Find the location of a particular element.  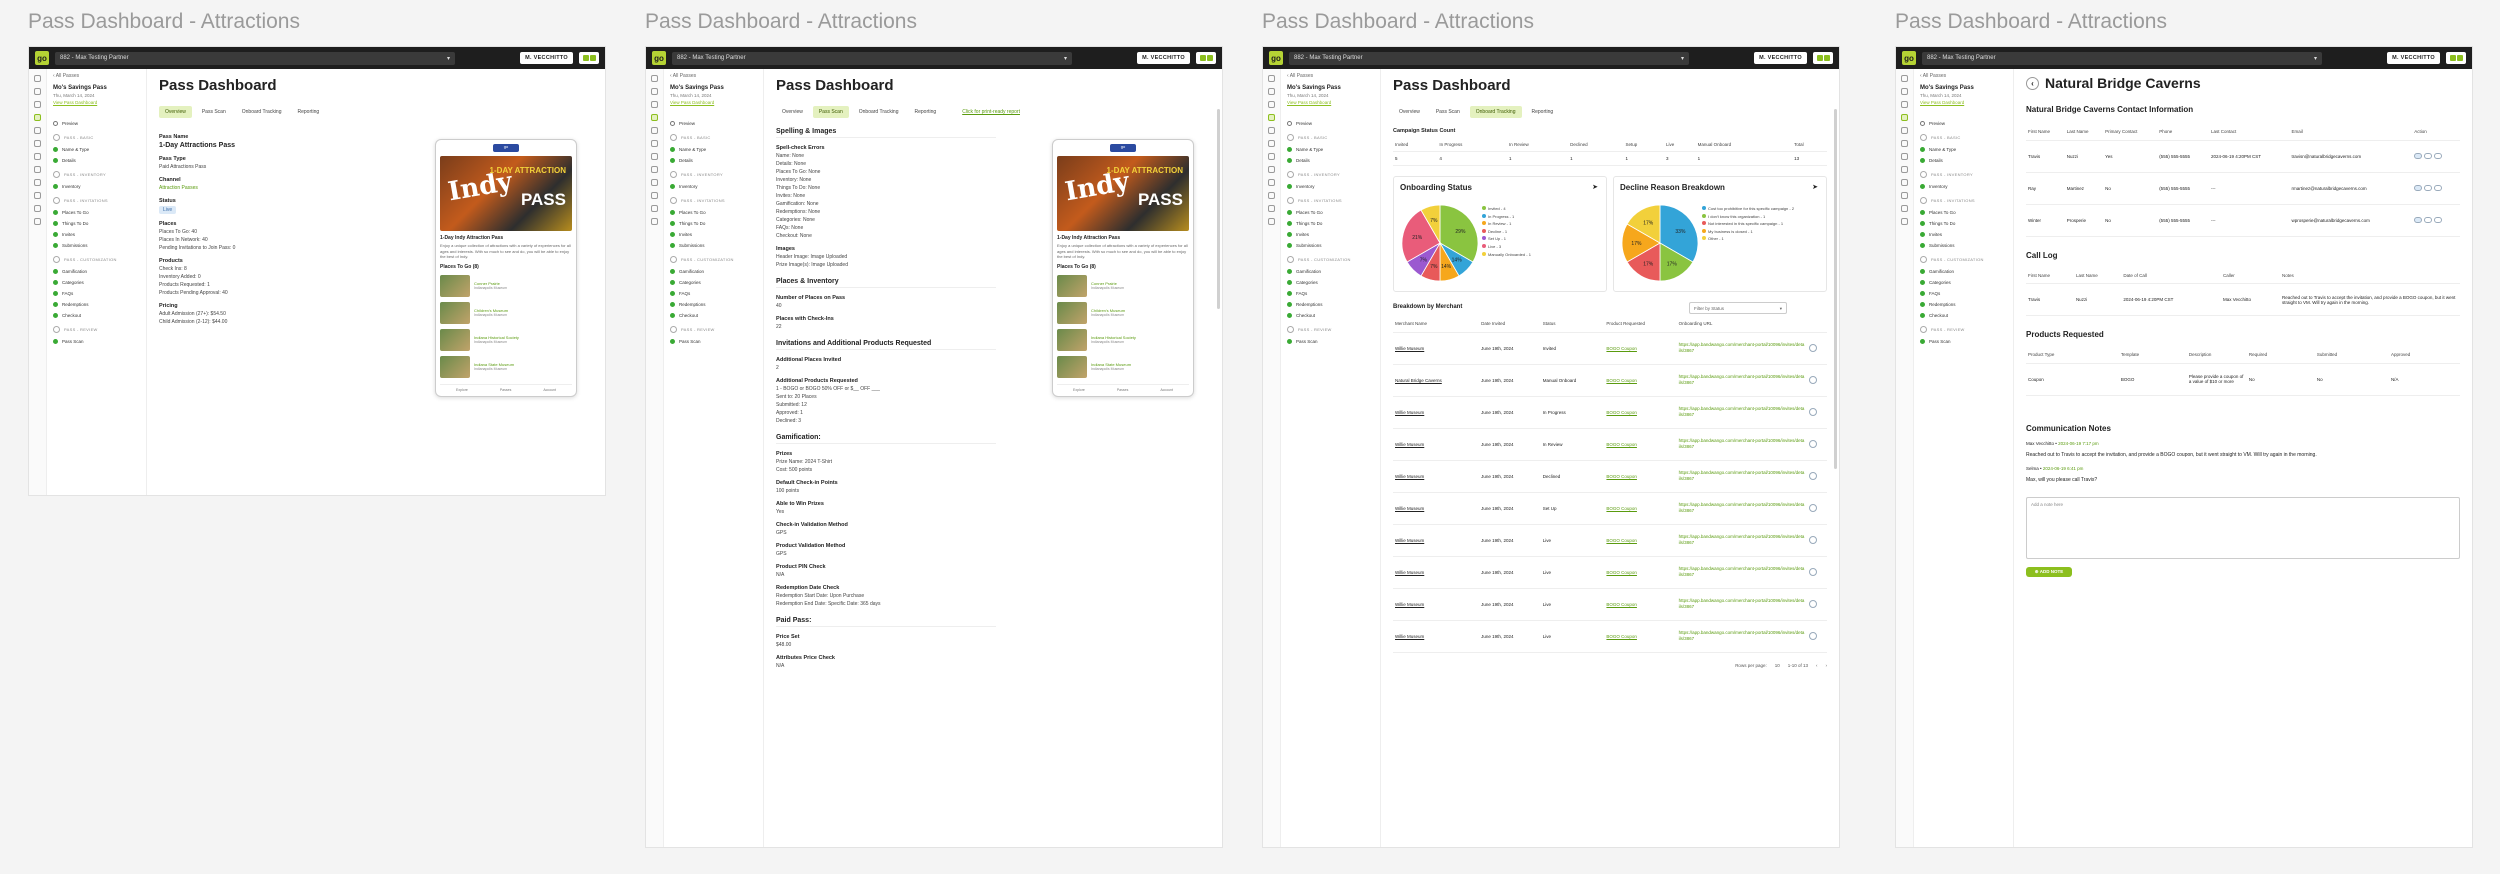

phone-nav-item: Explore is located at coordinates (1078, 389).